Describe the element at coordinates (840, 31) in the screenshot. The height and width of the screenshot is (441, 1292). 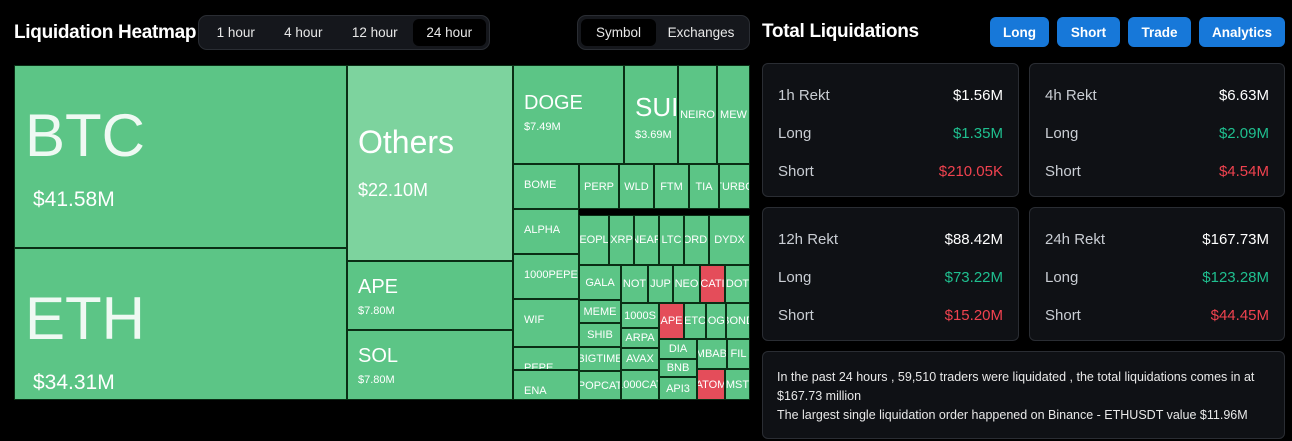
I see `total-liquidations-title: Total Liquidations` at that location.